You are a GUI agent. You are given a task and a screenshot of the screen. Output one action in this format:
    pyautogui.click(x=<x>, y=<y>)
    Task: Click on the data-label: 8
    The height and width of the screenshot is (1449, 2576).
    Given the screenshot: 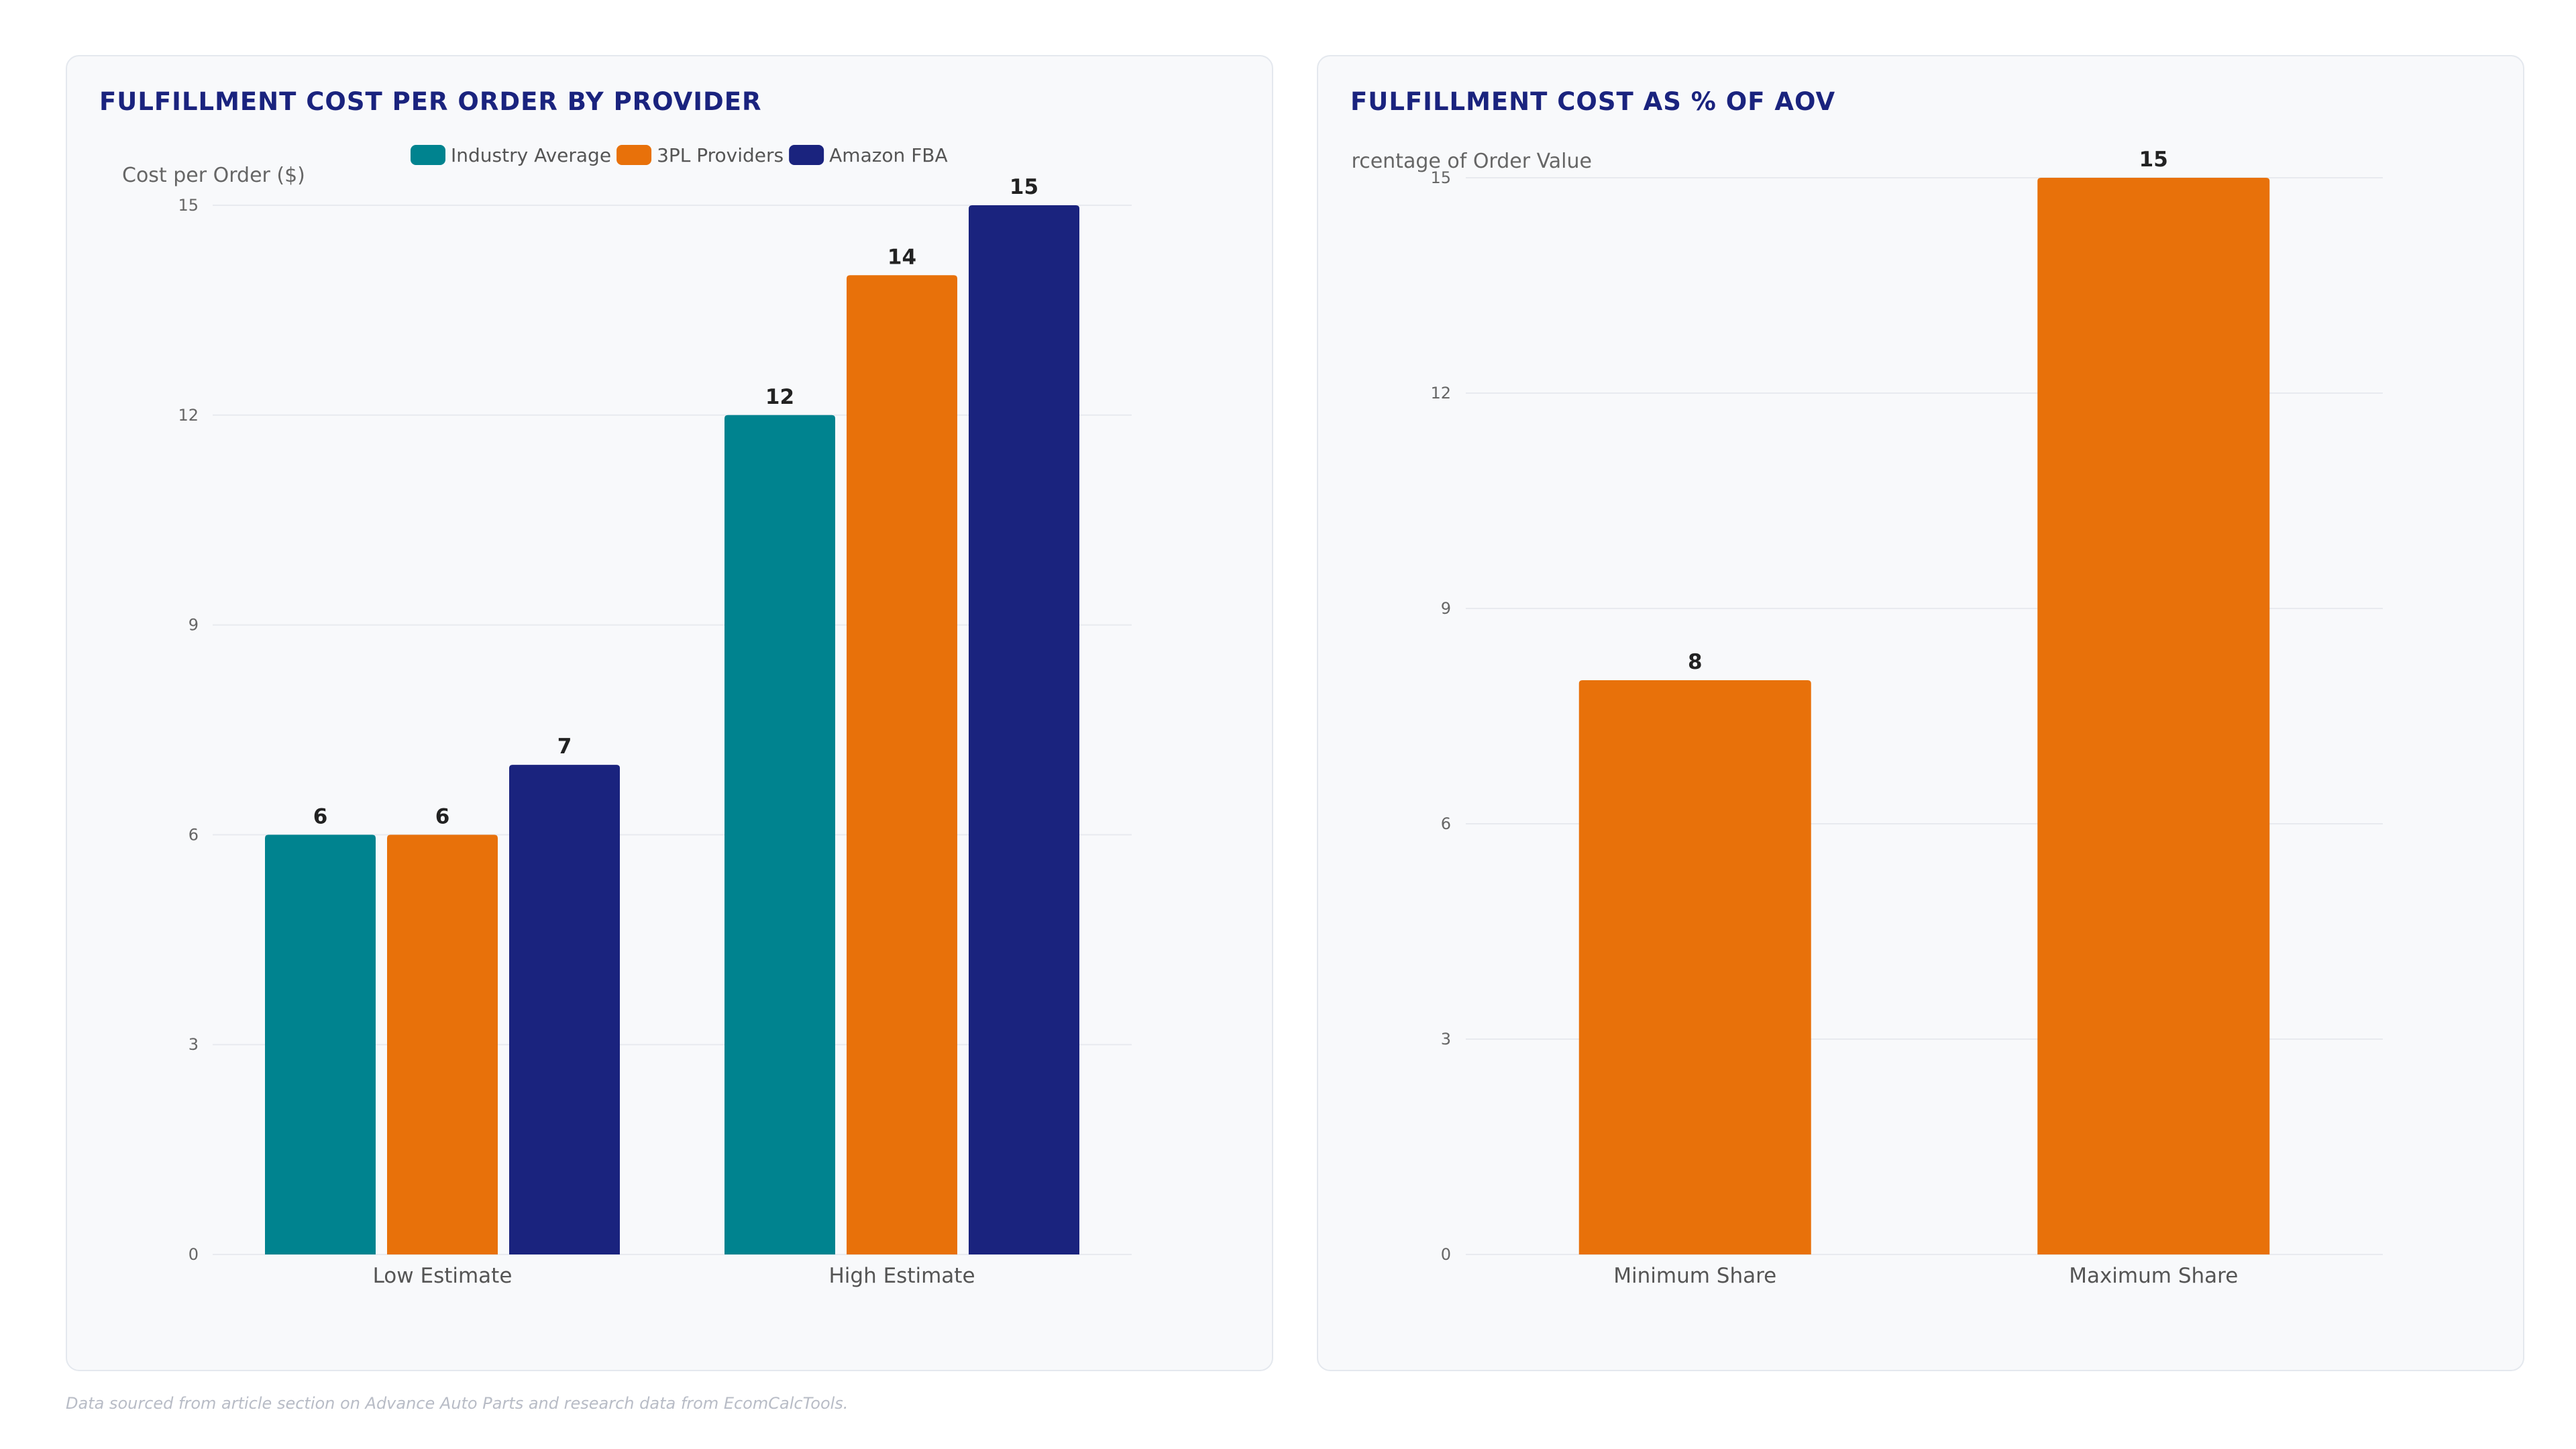 What is the action you would take?
    pyautogui.click(x=1695, y=662)
    